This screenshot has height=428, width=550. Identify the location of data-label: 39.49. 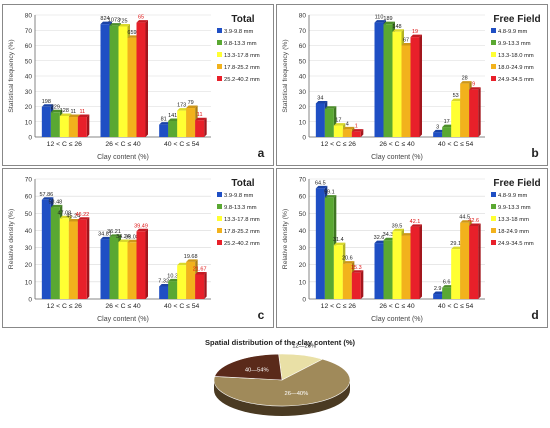
(141, 226).